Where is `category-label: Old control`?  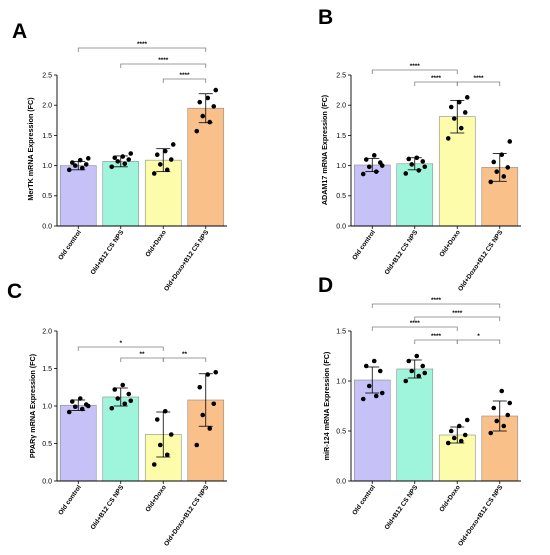 category-label: Old control is located at coordinates (364, 245).